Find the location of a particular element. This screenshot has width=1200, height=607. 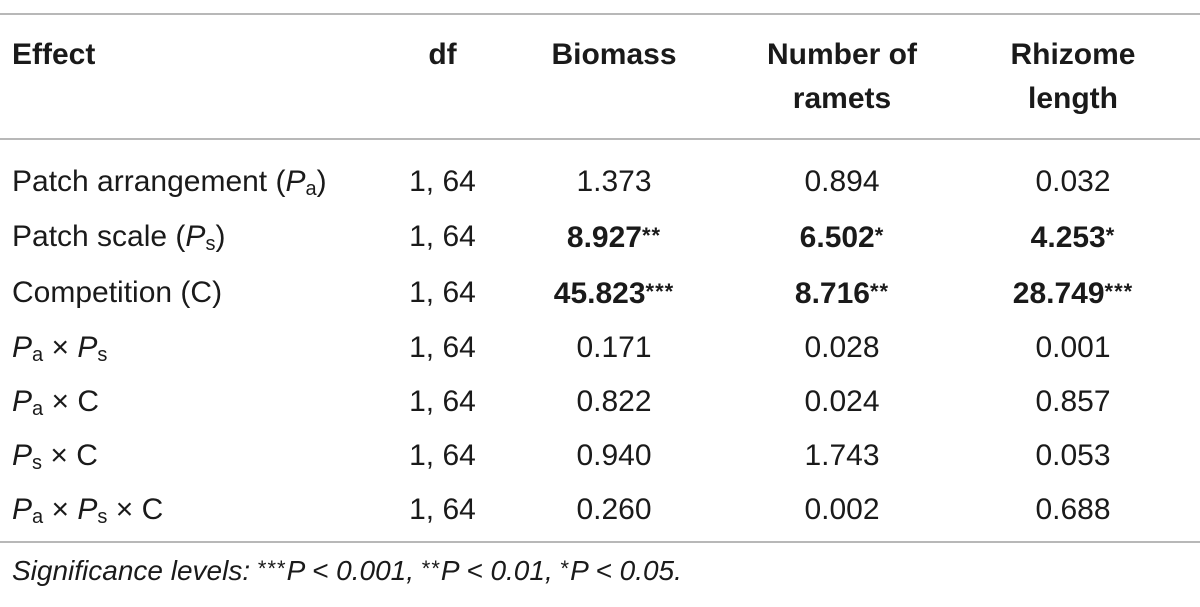

effect-cell: Pa × Ps is located at coordinates (192, 348).